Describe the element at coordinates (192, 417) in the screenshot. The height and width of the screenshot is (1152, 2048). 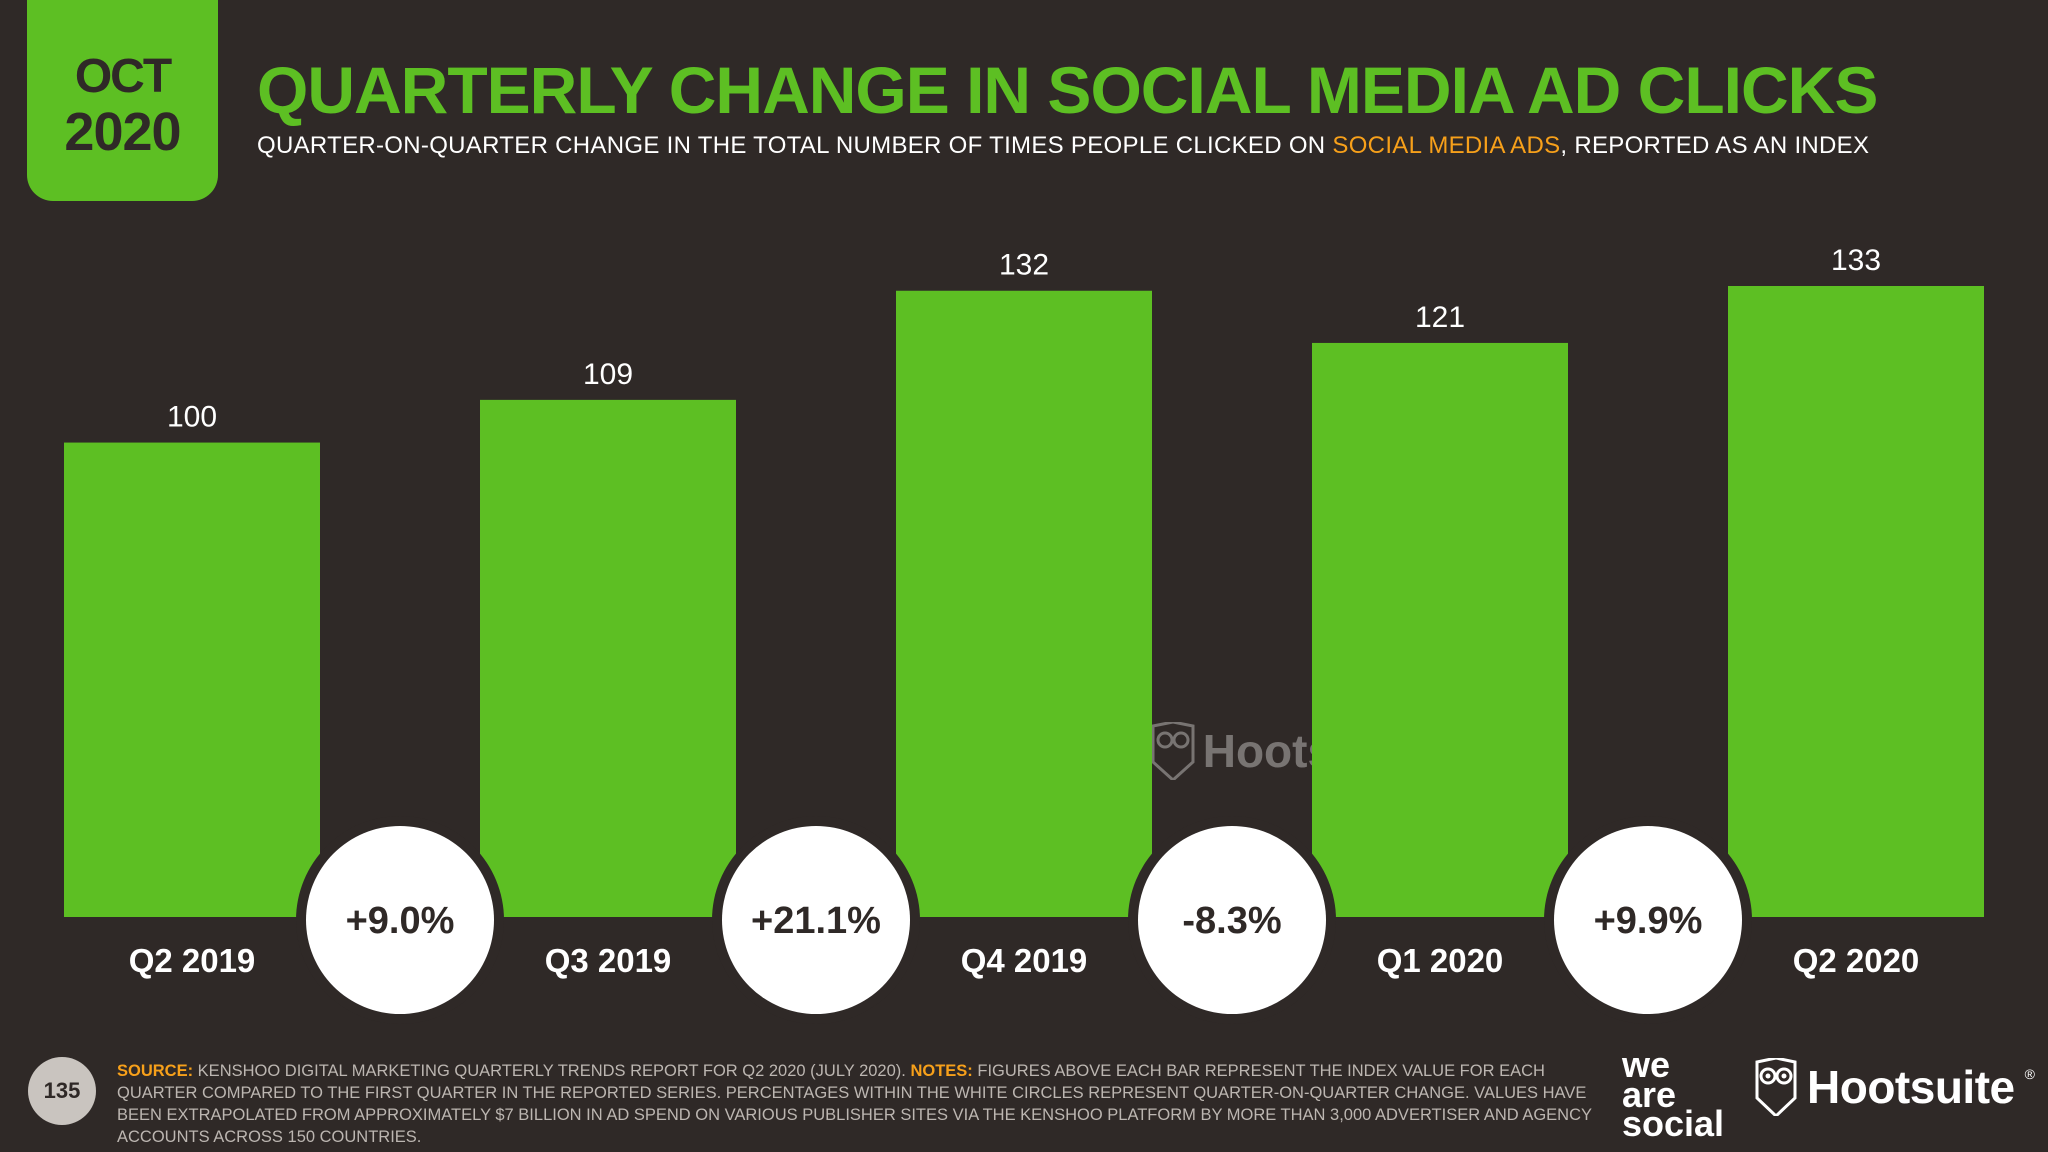
I see `bar-value-label: 100` at that location.